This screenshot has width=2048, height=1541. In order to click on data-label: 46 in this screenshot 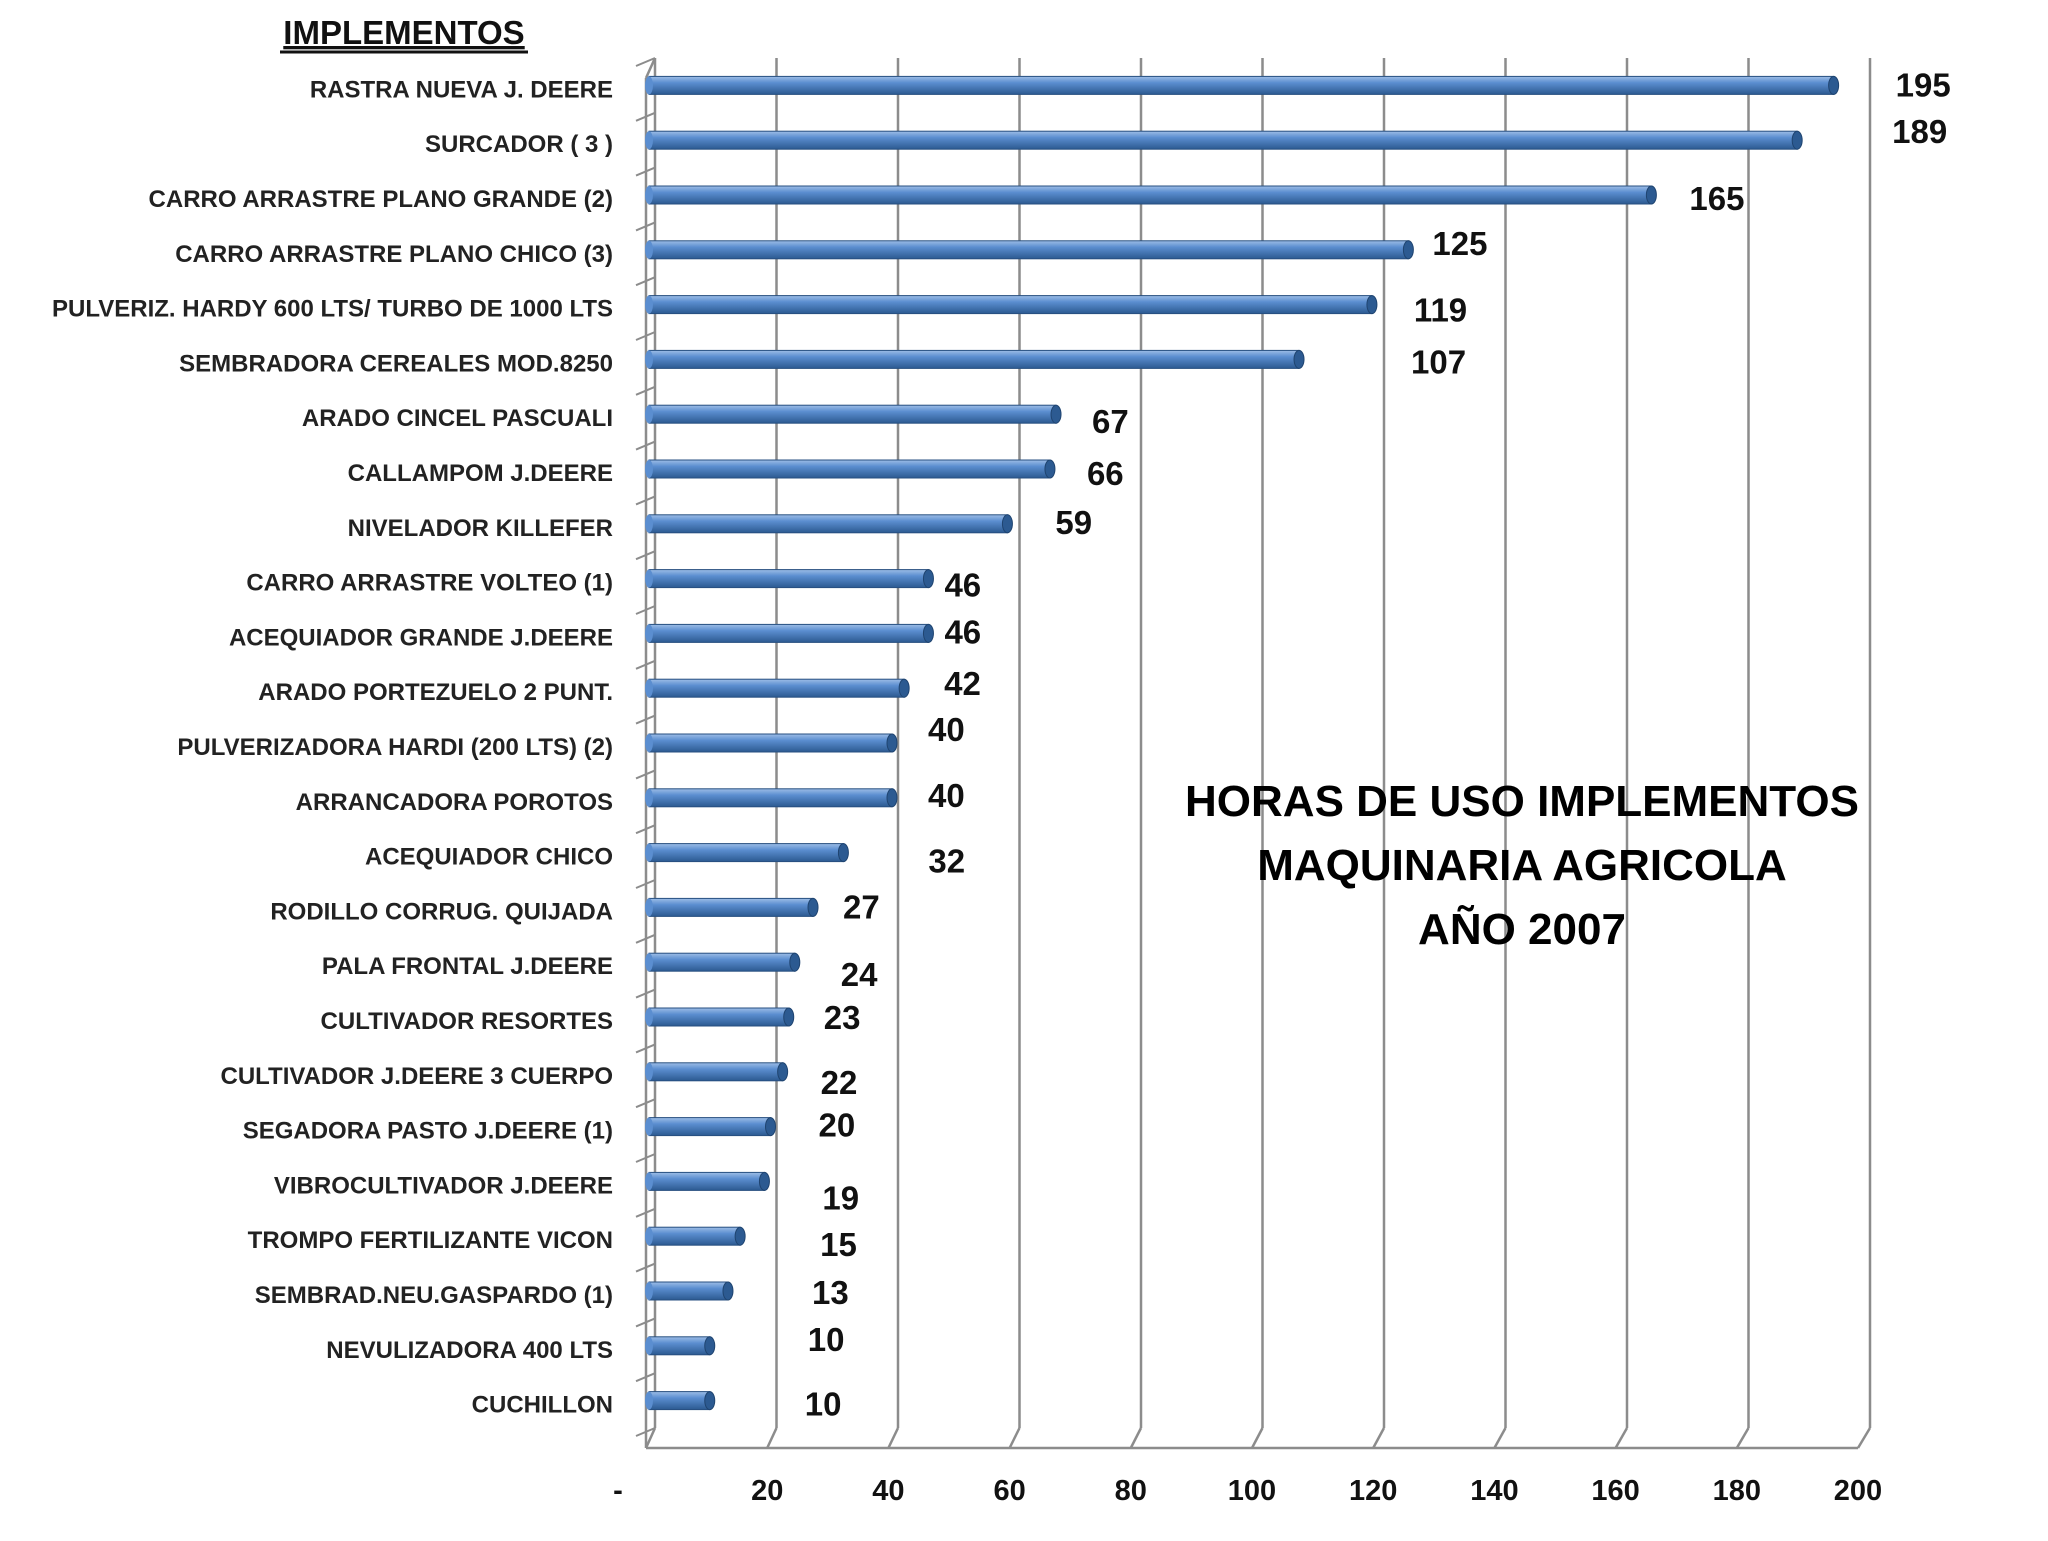, I will do `click(962, 631)`.